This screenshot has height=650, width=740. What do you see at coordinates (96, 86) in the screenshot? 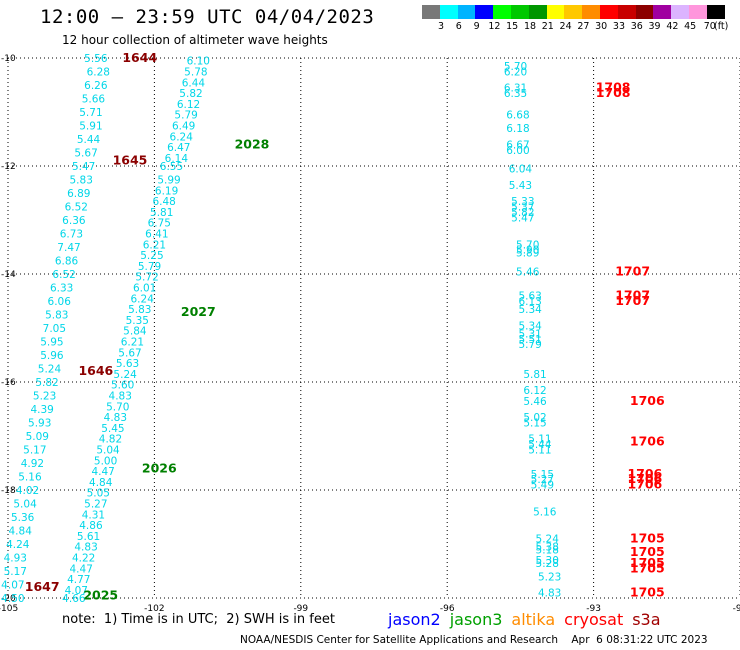
I see `wave-height-value: 6.26` at bounding box center [96, 86].